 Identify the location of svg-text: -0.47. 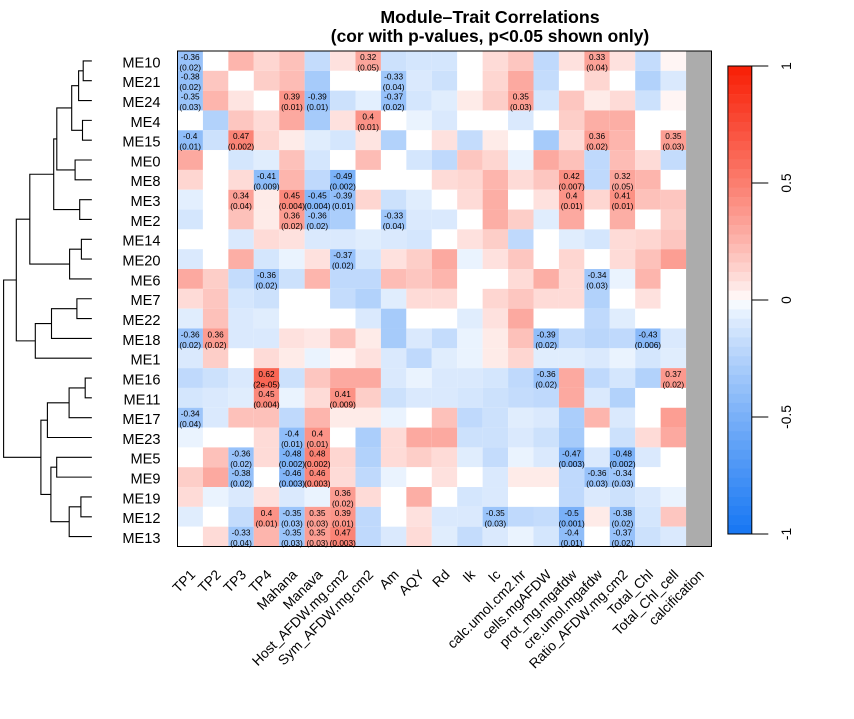
(571, 453).